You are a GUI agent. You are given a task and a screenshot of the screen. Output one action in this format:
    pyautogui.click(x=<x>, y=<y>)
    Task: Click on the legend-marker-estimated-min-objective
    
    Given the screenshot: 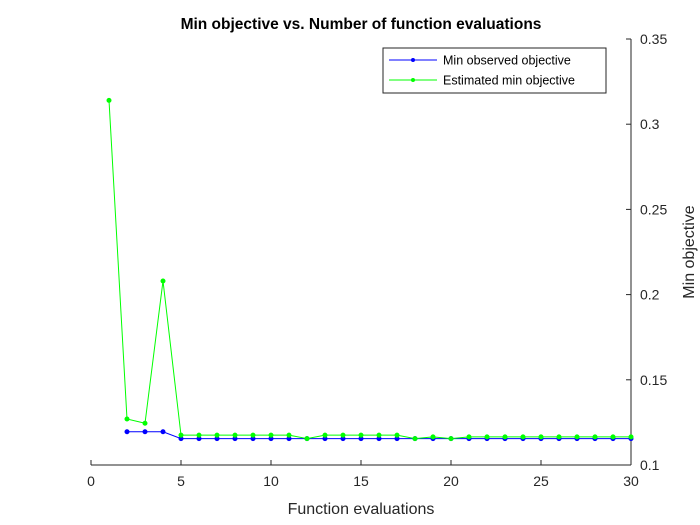 What is the action you would take?
    pyautogui.click(x=413, y=80)
    